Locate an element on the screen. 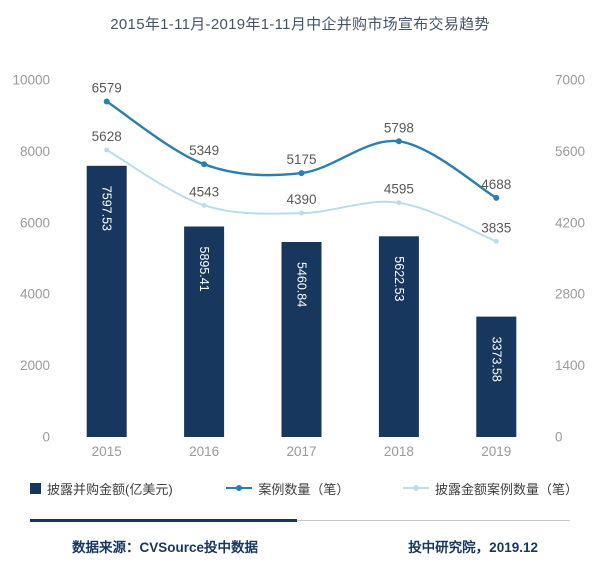 This screenshot has height=581, width=600. line-cases-point-label: 5175 is located at coordinates (301, 159).